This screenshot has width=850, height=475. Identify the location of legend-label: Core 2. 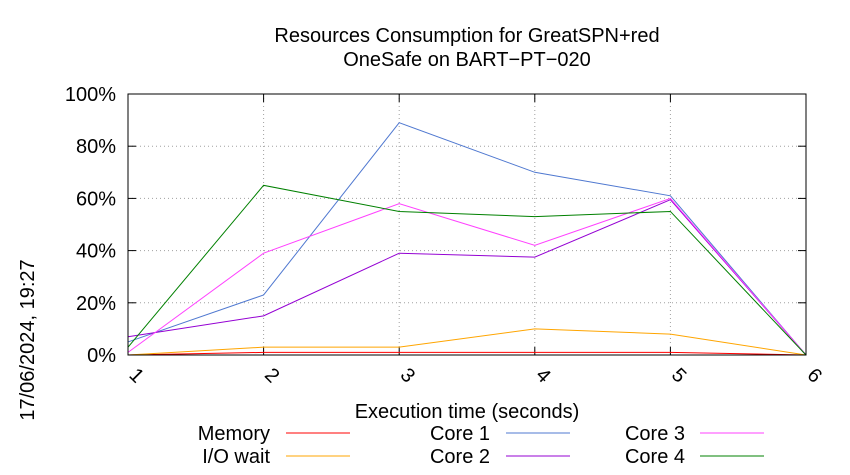
(460, 457).